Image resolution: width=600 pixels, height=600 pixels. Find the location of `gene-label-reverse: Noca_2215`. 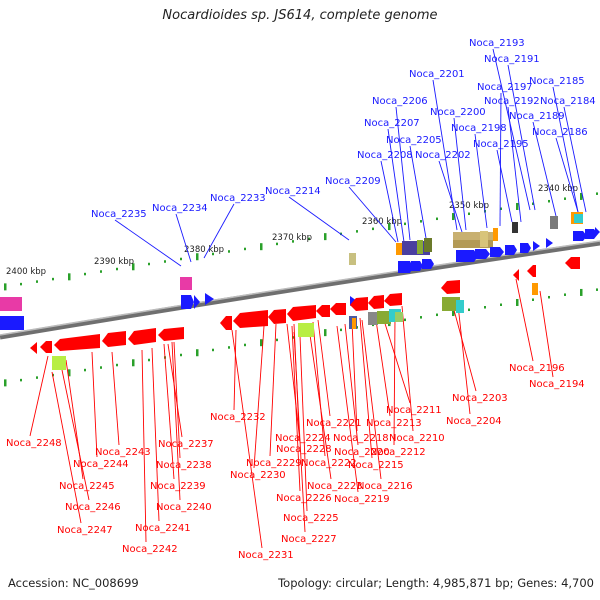

gene-label-reverse: Noca_2215 is located at coordinates (376, 465).